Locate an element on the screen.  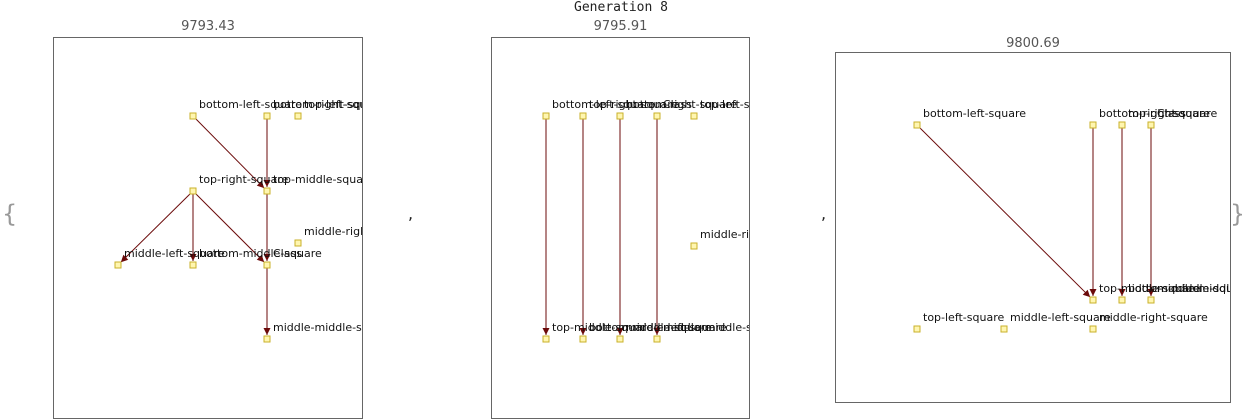
edge-top-right-square-to-Class is located at coordinates (228, 226).